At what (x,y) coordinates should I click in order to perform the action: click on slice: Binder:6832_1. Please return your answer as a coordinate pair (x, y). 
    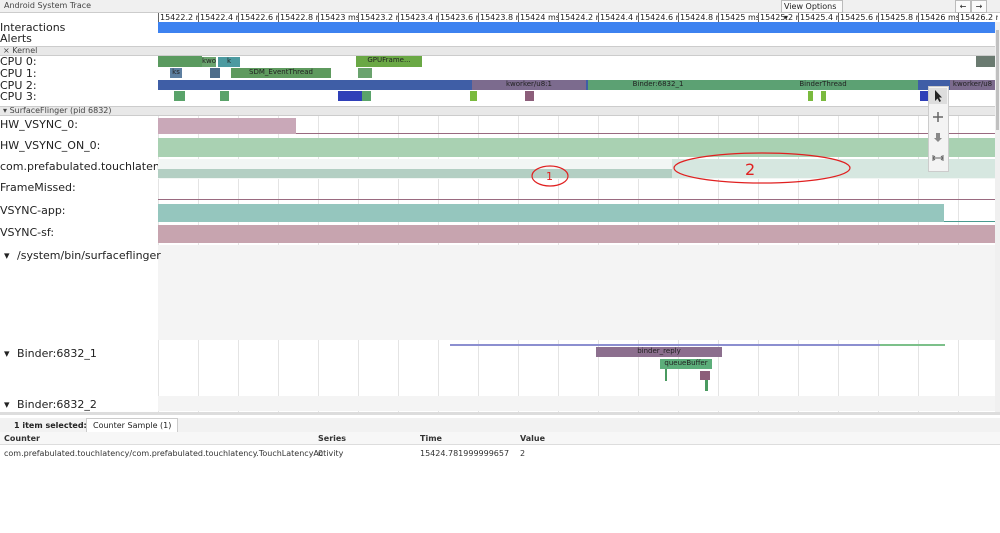
    Looking at the image, I should click on (658, 85).